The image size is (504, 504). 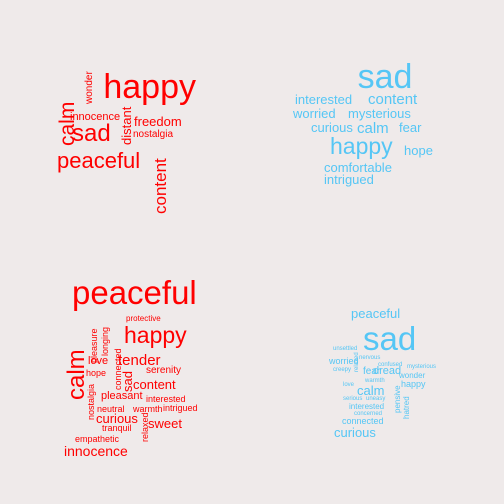 I want to click on word-creepy: creepy, so click(x=342, y=370).